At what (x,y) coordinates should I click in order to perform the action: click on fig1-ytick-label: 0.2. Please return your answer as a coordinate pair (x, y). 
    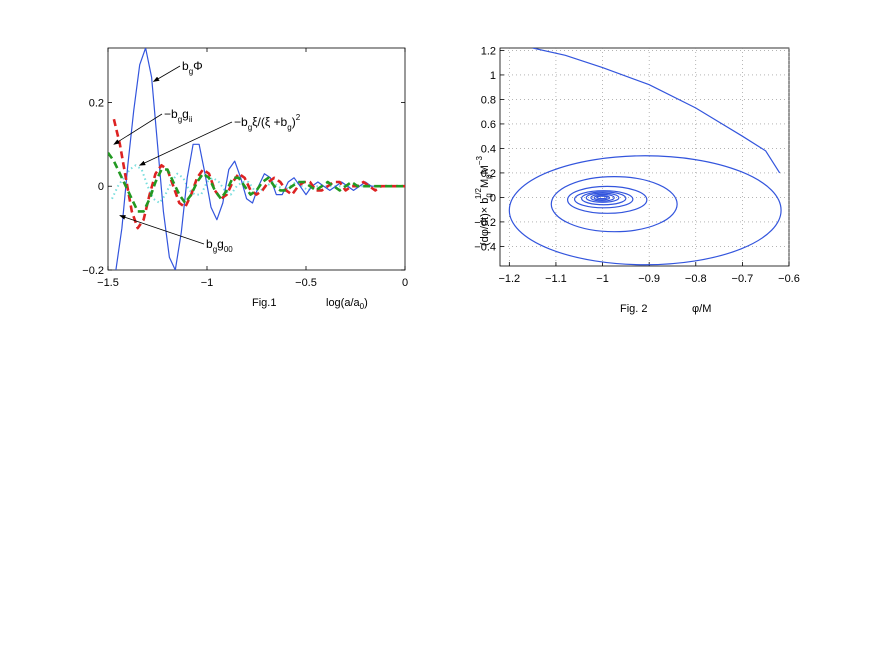
    Looking at the image, I should click on (96, 103).